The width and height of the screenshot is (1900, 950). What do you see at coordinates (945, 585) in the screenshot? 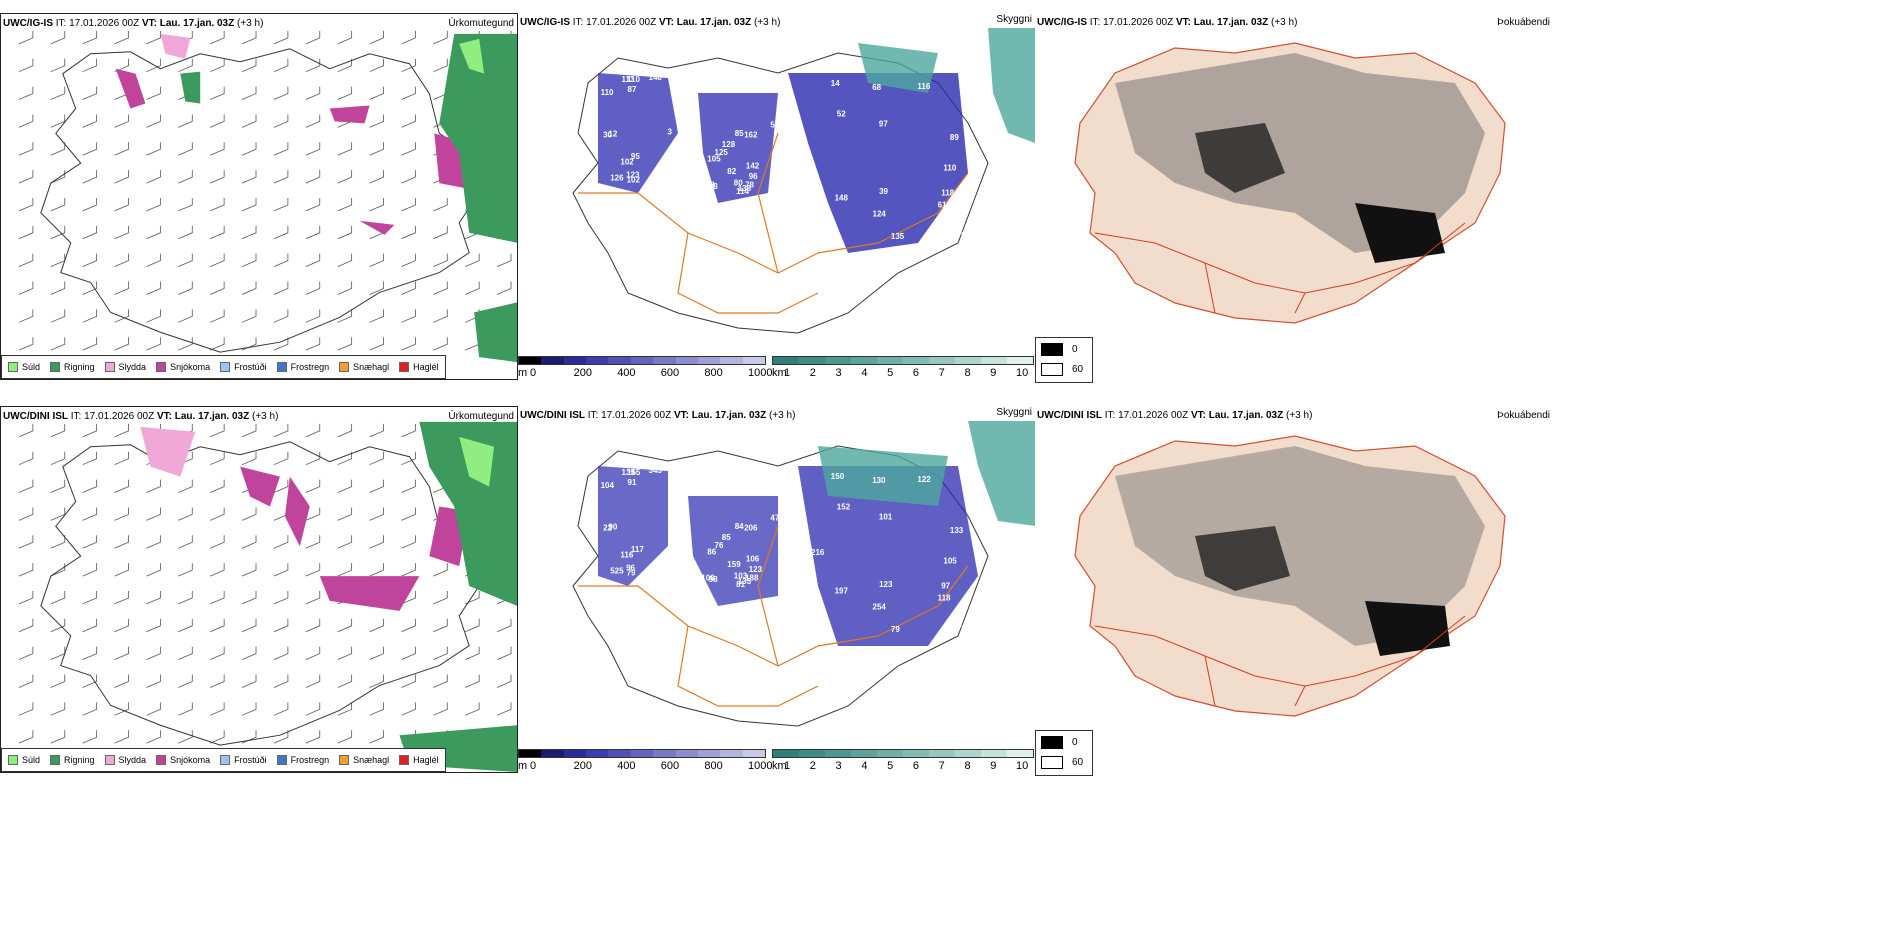
I see `visibility-value-label: 97` at bounding box center [945, 585].